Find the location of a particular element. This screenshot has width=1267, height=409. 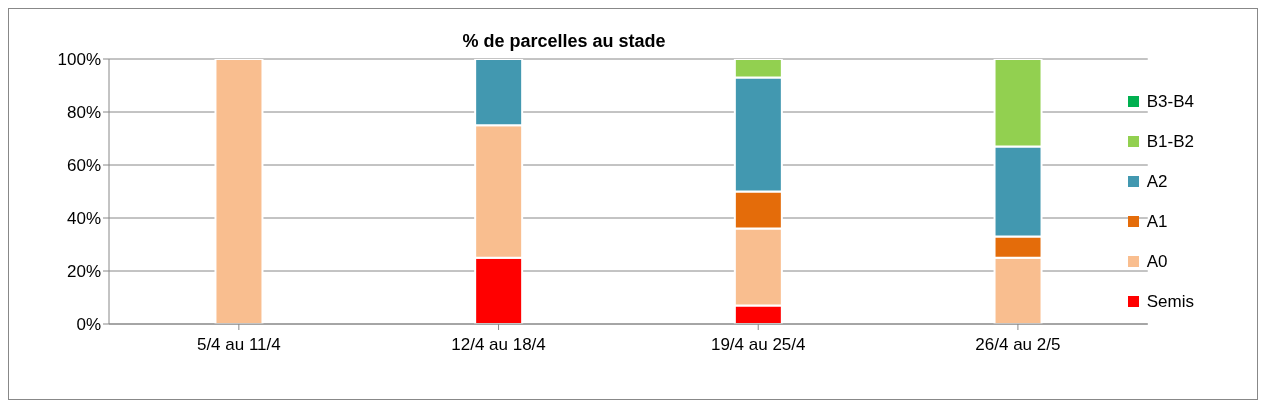

chart-title: % de parcelles au stade is located at coordinates (564, 41).